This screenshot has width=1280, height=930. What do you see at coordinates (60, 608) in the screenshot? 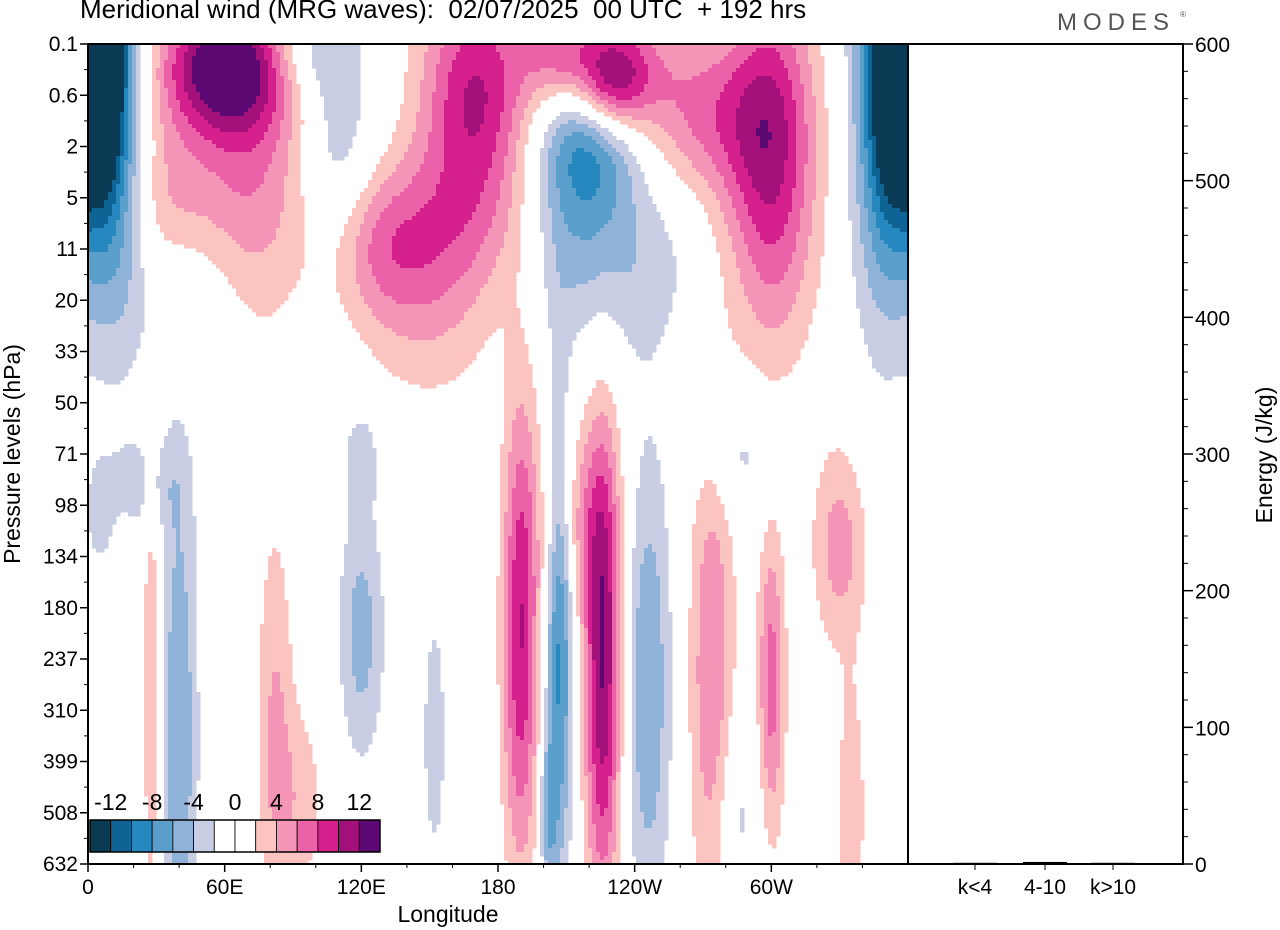
I see `y-tick-label: 180` at bounding box center [60, 608].